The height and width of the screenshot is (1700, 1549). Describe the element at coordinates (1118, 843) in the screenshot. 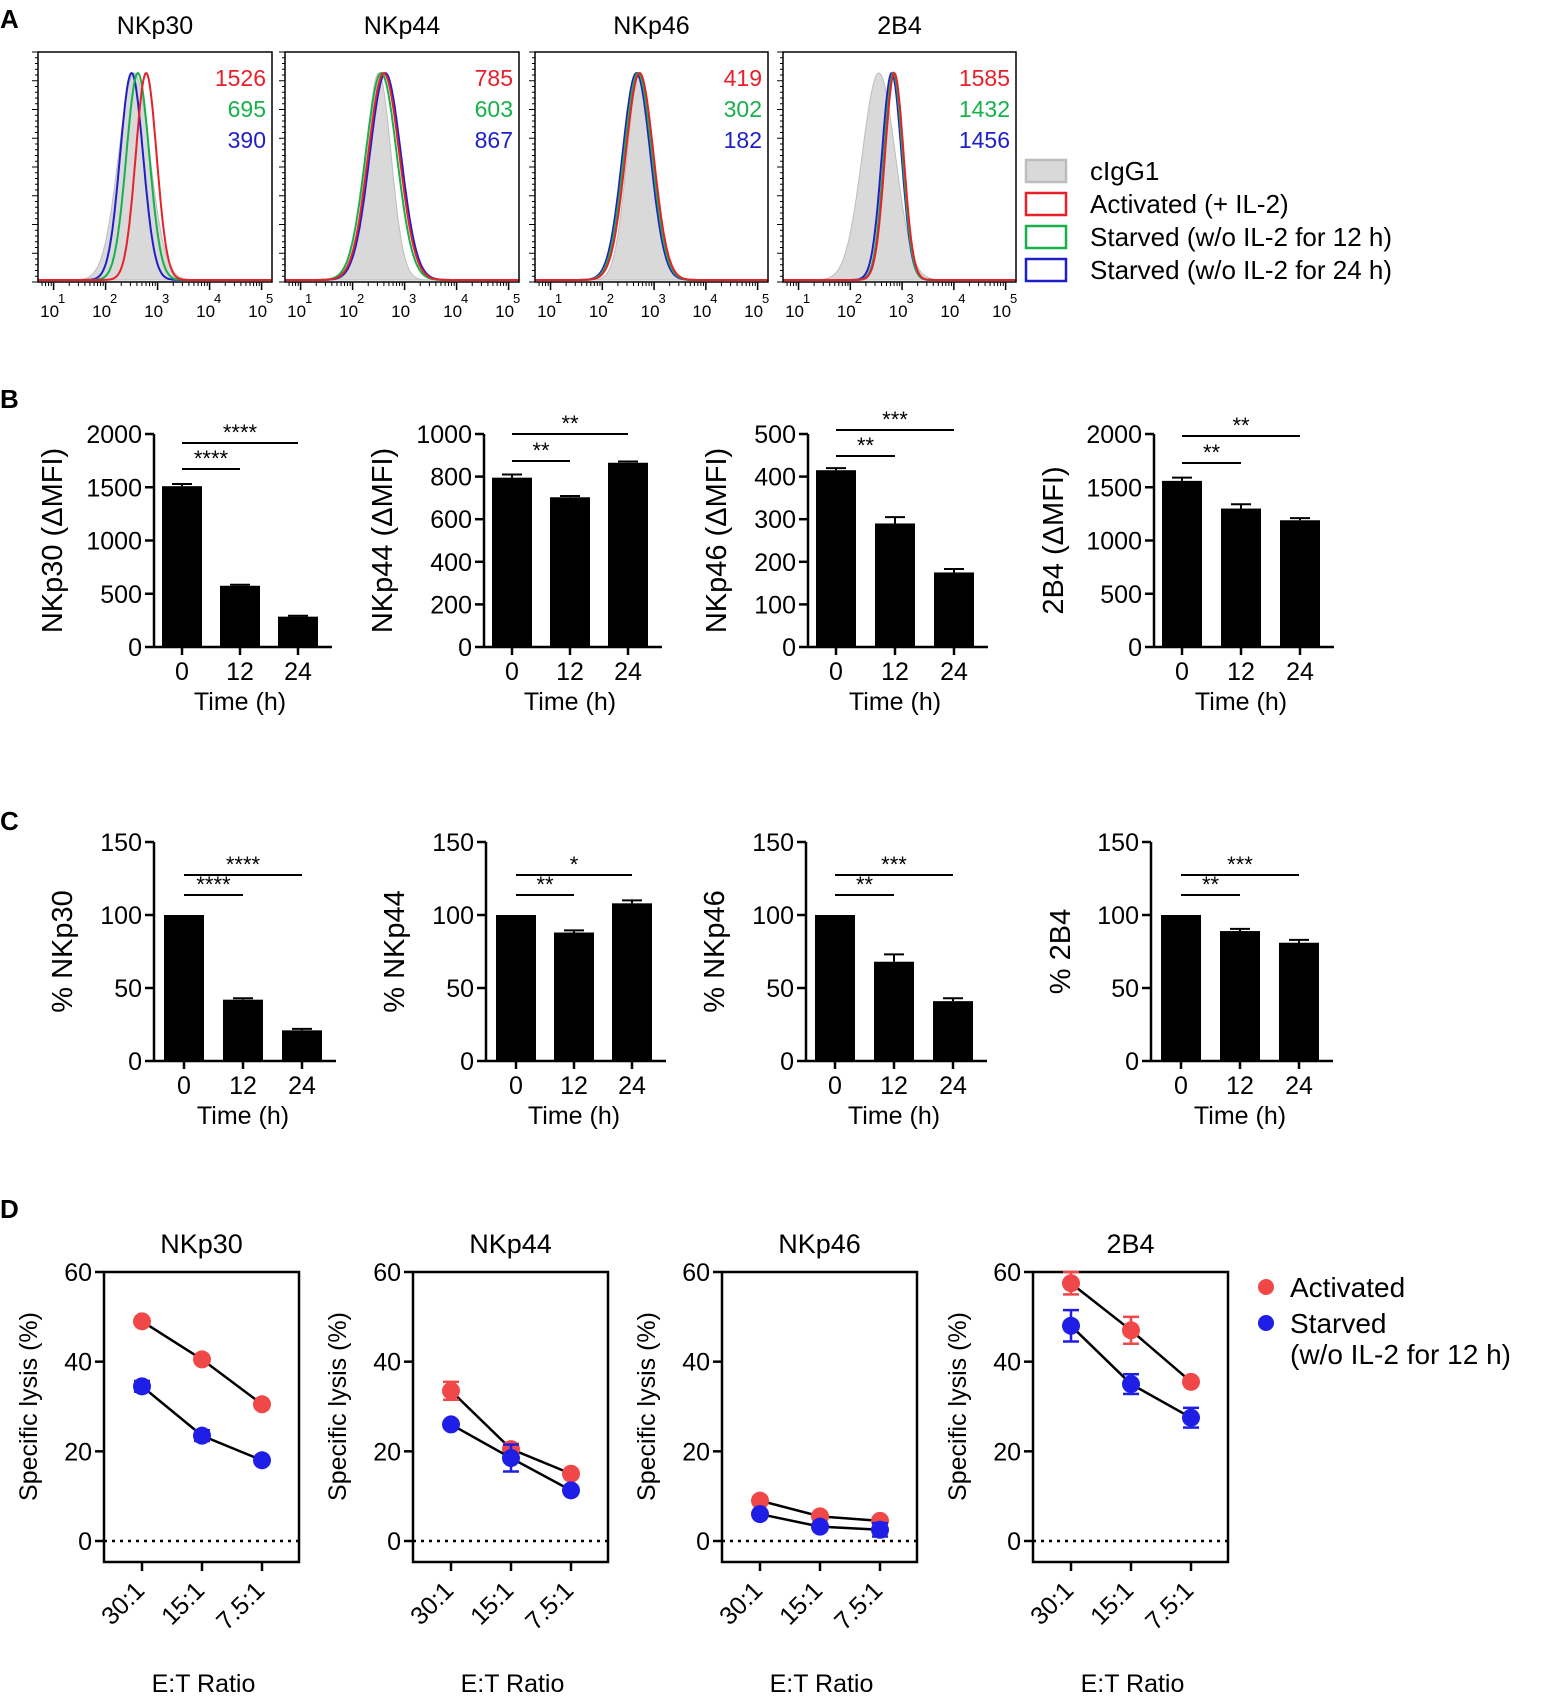

I see `y-tick-label: 150` at that location.